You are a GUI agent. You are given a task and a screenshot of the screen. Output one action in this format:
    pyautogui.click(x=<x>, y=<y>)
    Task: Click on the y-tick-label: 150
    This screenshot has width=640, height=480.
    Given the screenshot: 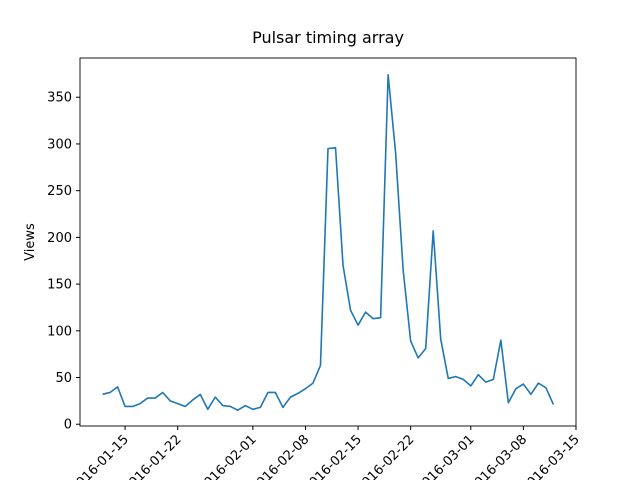 What is the action you would take?
    pyautogui.click(x=59, y=285)
    